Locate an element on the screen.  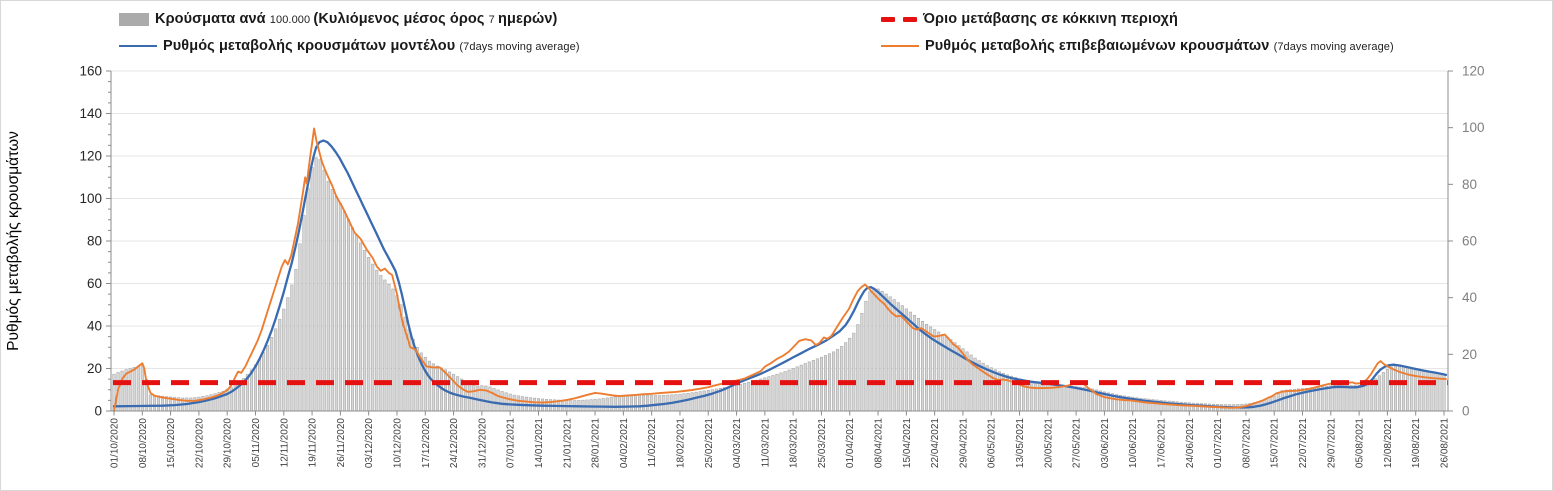
red-dash-swatch-icon is located at coordinates (899, 19).